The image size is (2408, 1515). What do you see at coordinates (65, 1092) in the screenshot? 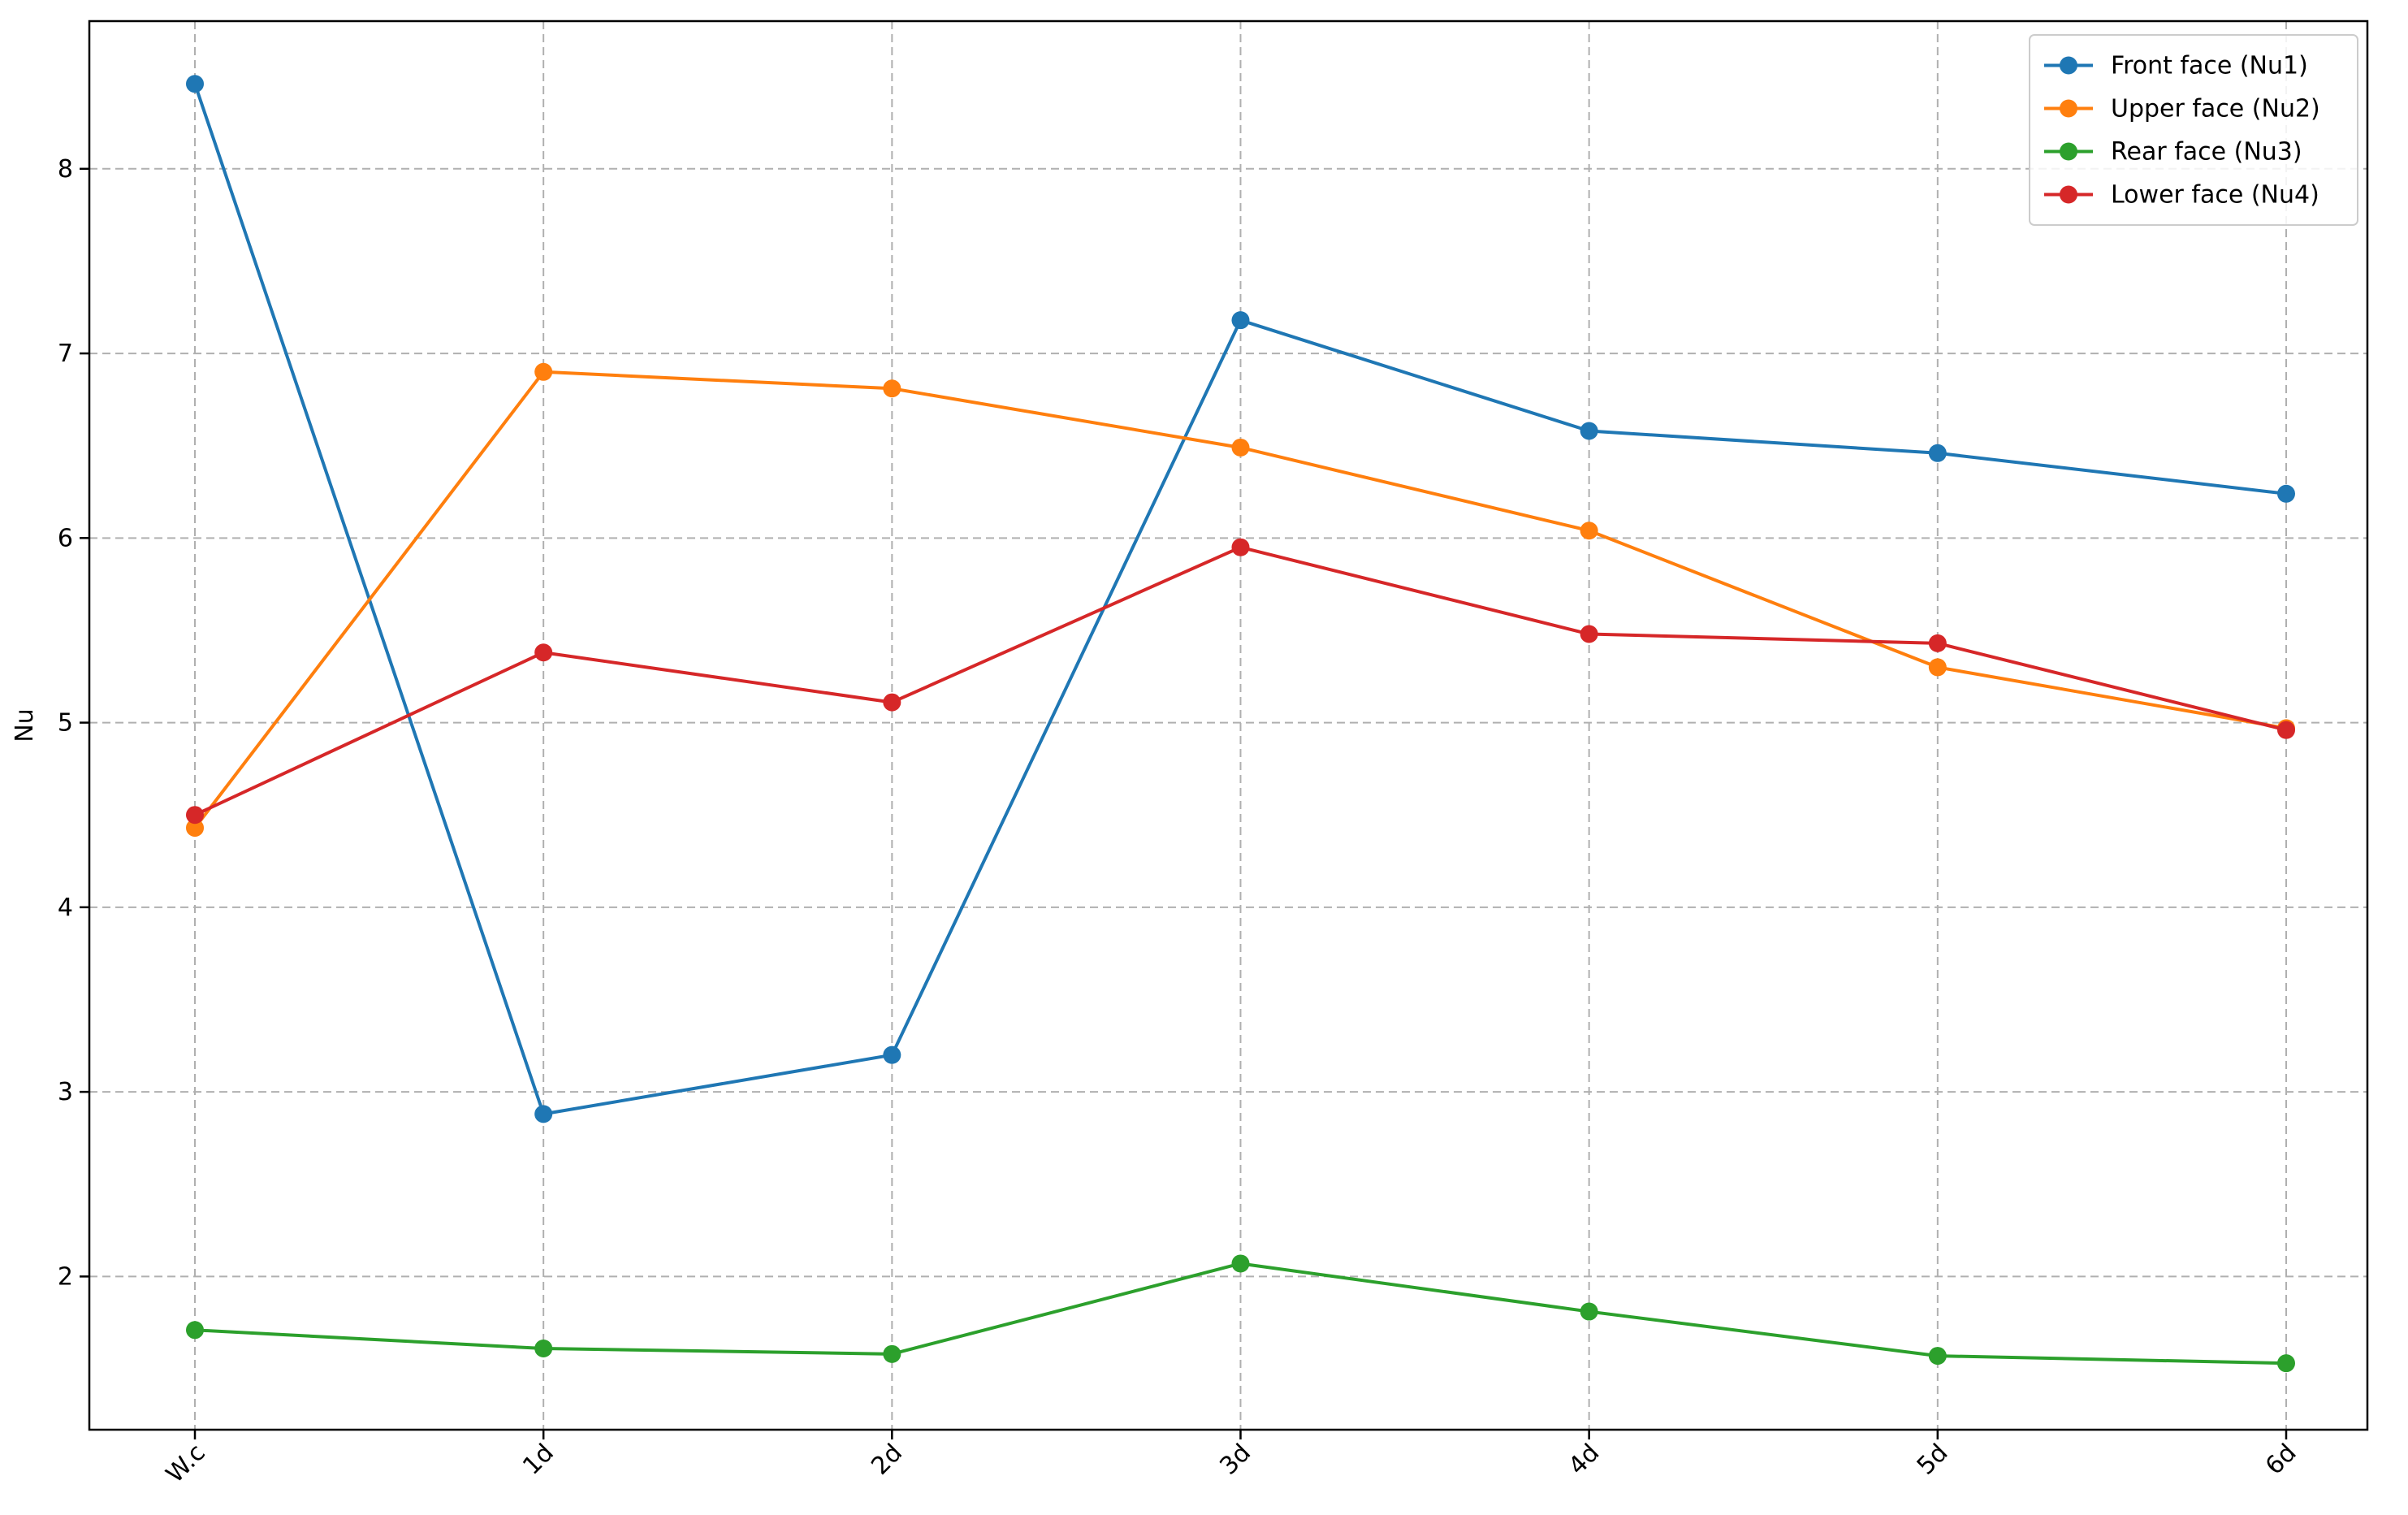
I see `y-tick-label: 3` at bounding box center [65, 1092].